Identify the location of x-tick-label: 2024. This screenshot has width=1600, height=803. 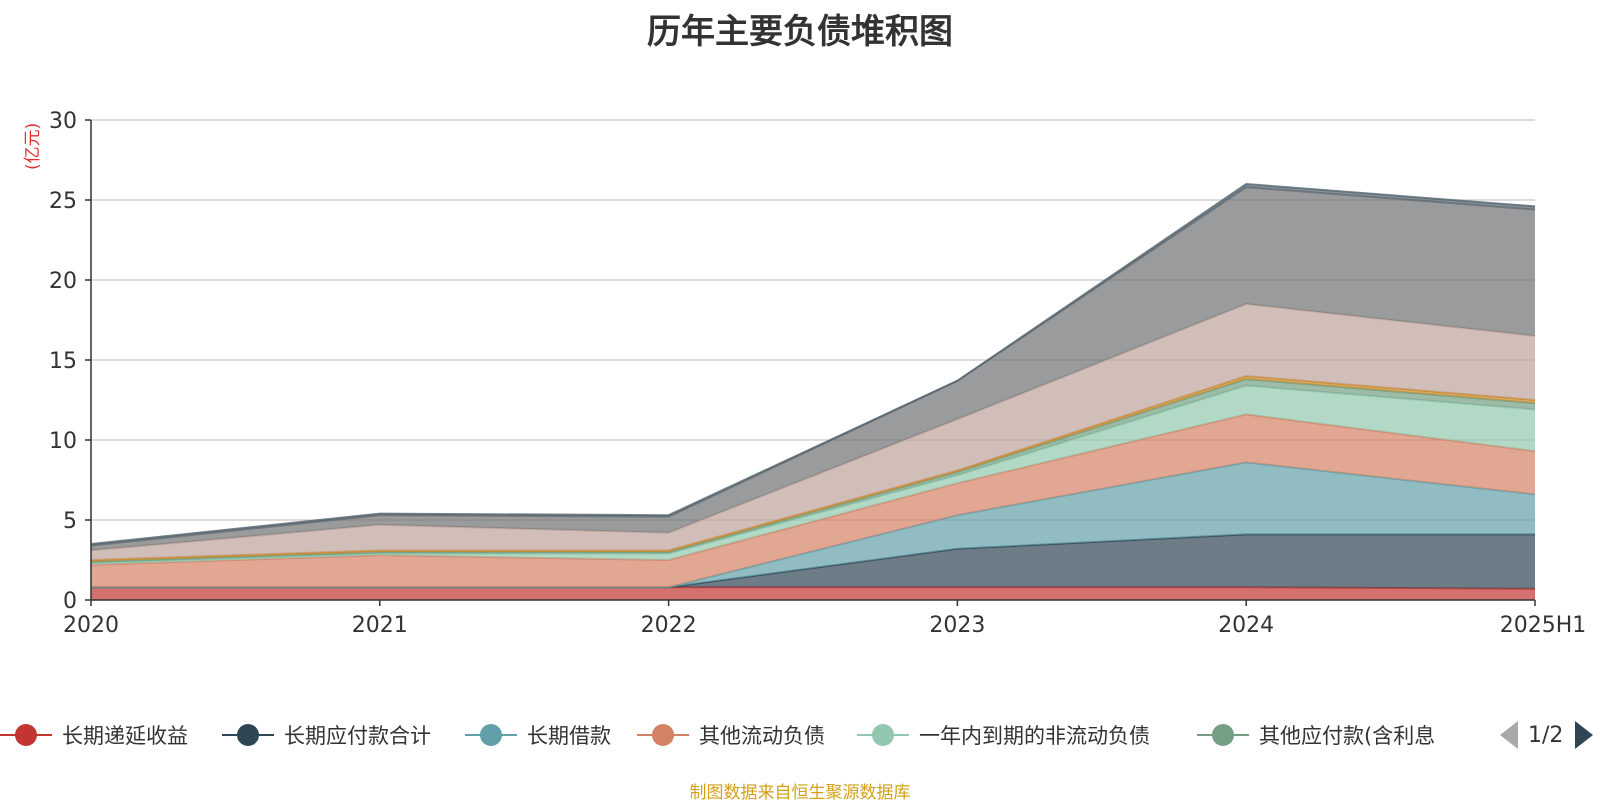
(1246, 625).